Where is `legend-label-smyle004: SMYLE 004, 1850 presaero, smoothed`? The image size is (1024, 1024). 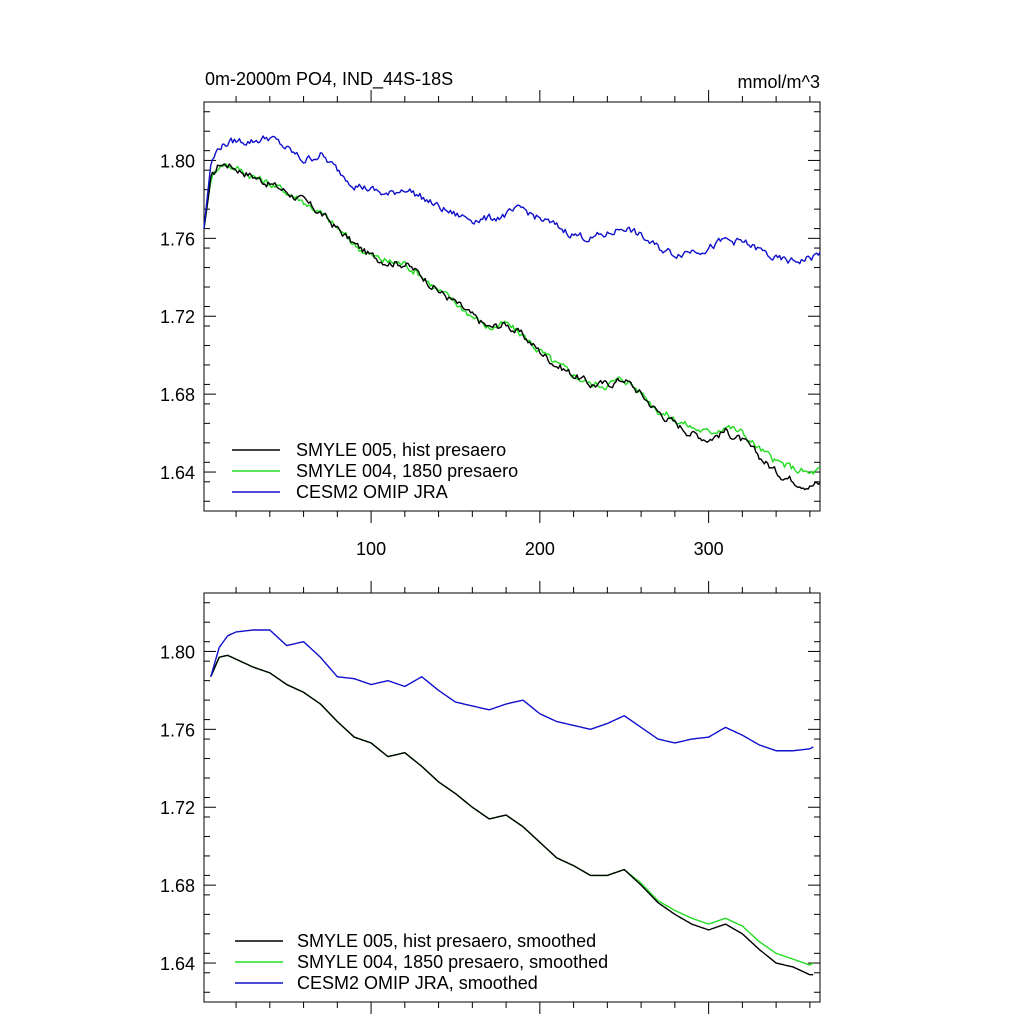 legend-label-smyle004: SMYLE 004, 1850 presaero, smoothed is located at coordinates (452, 962).